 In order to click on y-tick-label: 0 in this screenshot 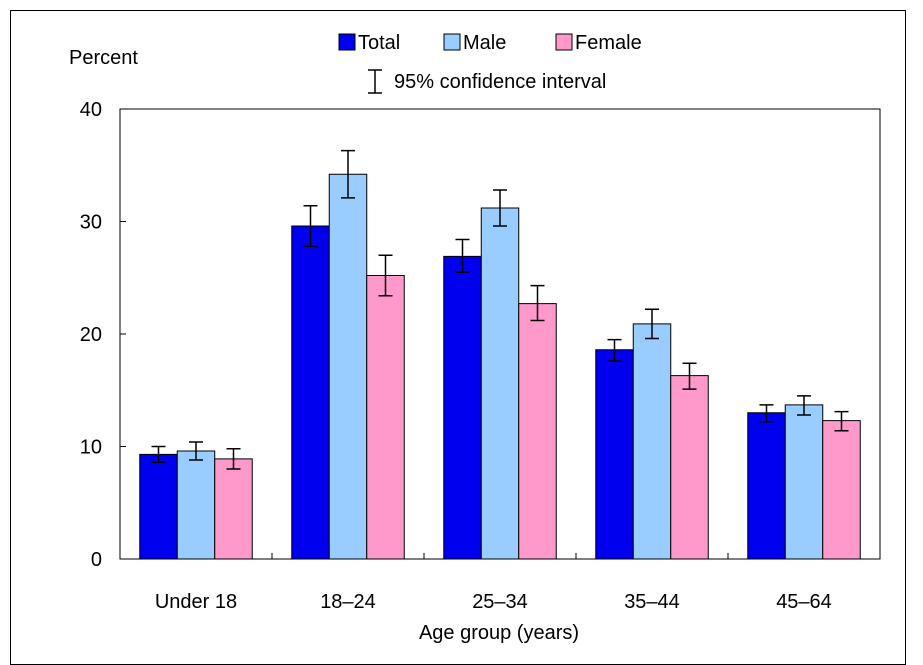, I will do `click(96, 560)`.